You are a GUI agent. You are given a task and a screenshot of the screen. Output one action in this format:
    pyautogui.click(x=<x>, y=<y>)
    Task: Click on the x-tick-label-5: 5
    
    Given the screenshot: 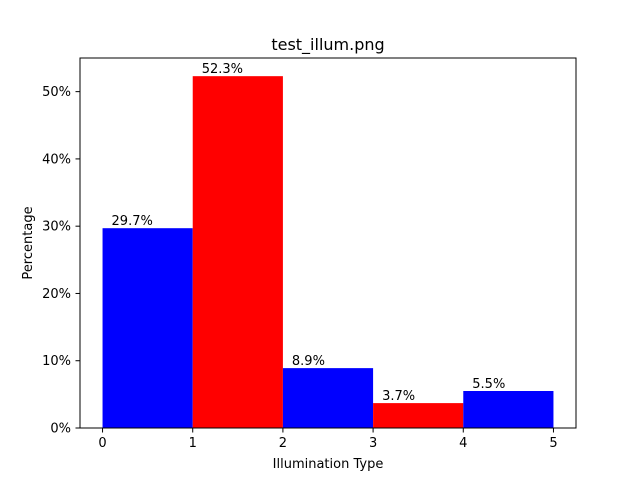 What is the action you would take?
    pyautogui.click(x=553, y=443)
    